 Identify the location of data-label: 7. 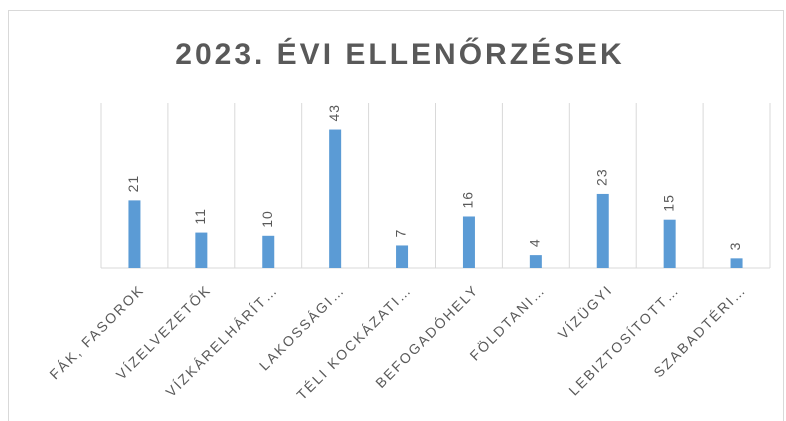
(401, 233).